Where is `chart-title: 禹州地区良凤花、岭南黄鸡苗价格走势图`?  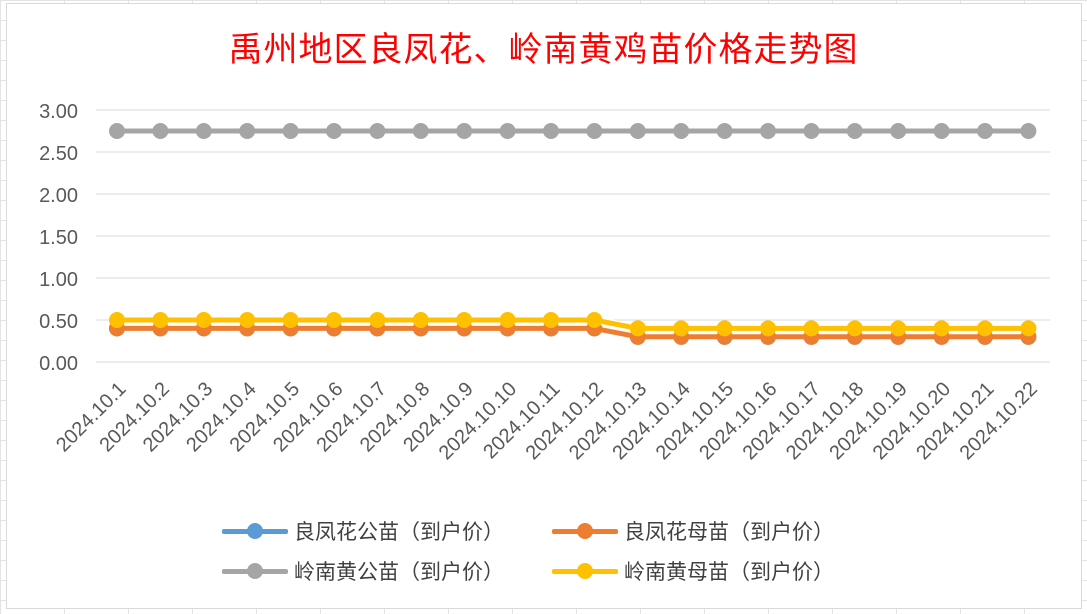
chart-title: 禹州地区良凤花、岭南黄鸡苗价格走势图 is located at coordinates (543, 50).